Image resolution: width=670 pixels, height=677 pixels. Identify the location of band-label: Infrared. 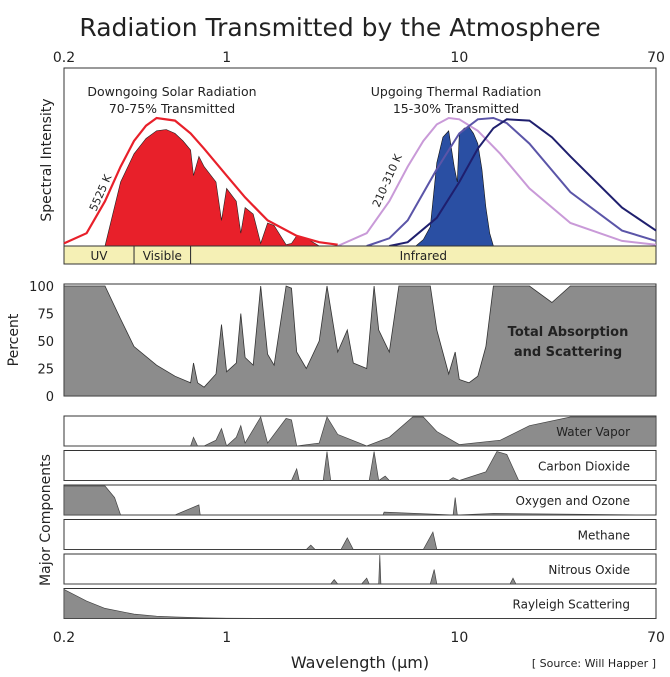
(423, 256).